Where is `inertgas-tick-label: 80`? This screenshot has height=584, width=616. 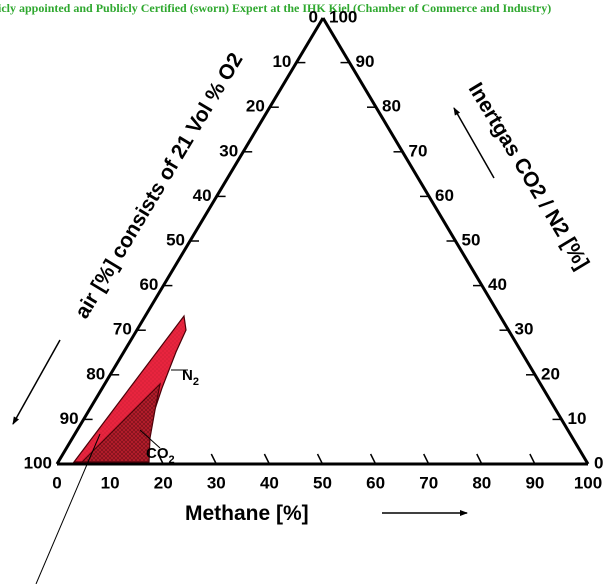 inertgas-tick-label: 80 is located at coordinates (391, 106).